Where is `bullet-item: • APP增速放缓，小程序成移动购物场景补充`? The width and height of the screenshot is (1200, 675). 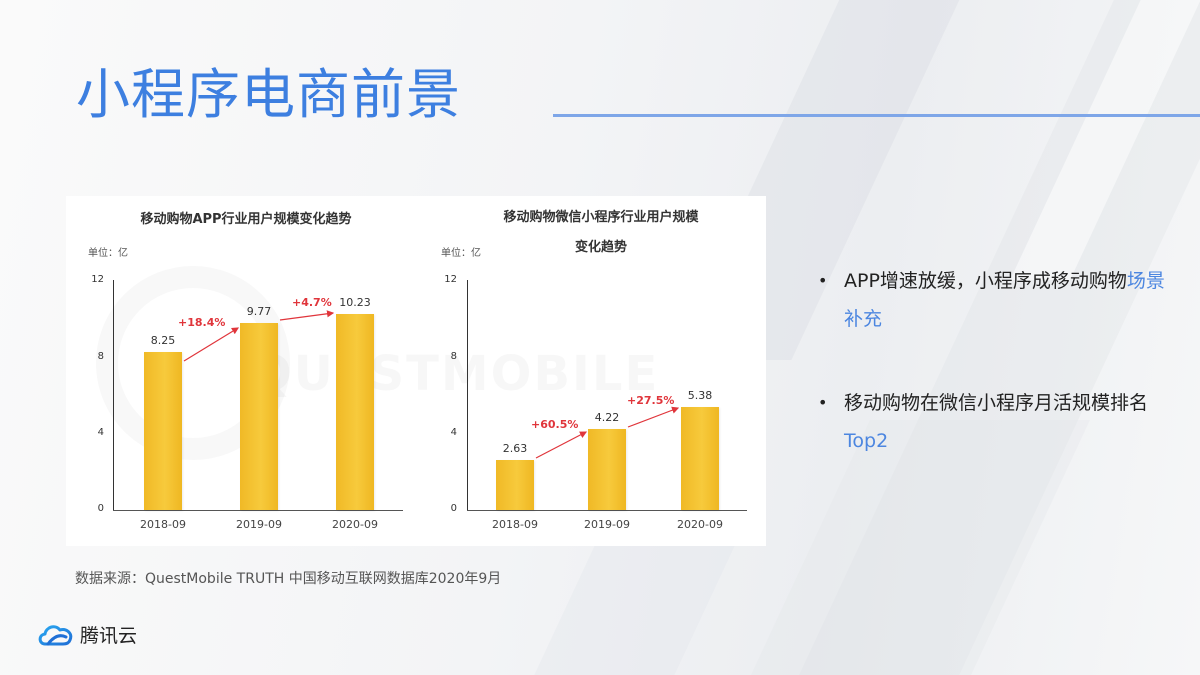 bullet-item: • APP增速放缓，小程序成移动购物场景补充 is located at coordinates (992, 300).